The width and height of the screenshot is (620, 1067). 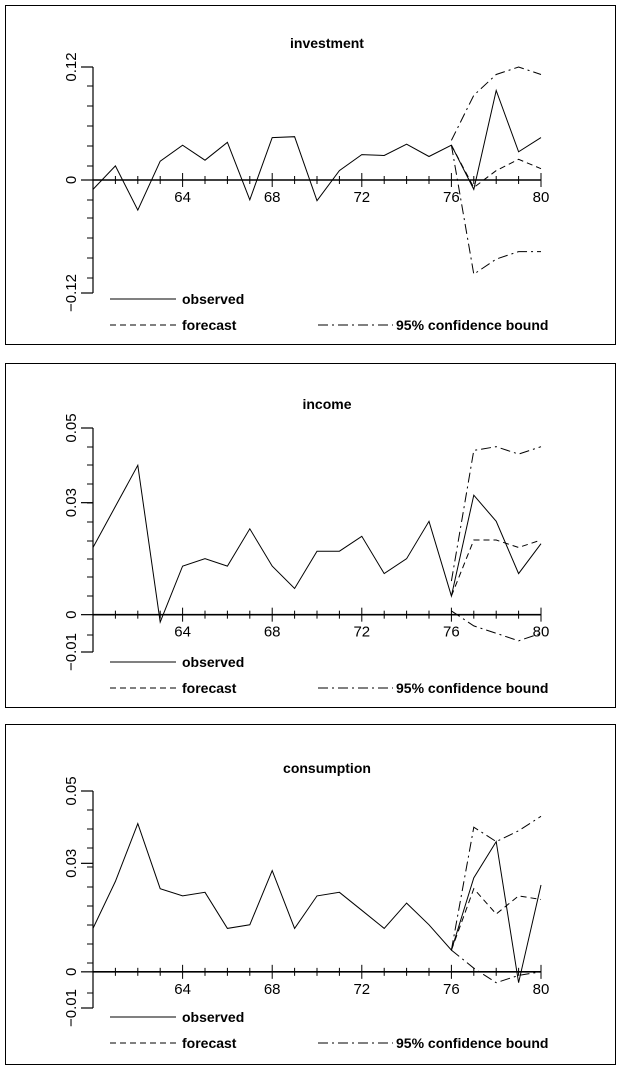 What do you see at coordinates (326, 404) in the screenshot?
I see `chart-title: income` at bounding box center [326, 404].